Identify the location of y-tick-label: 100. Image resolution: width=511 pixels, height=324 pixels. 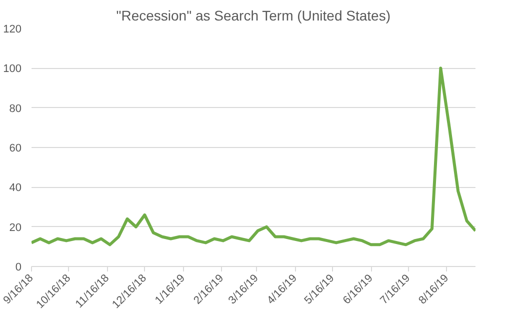
(12, 69).